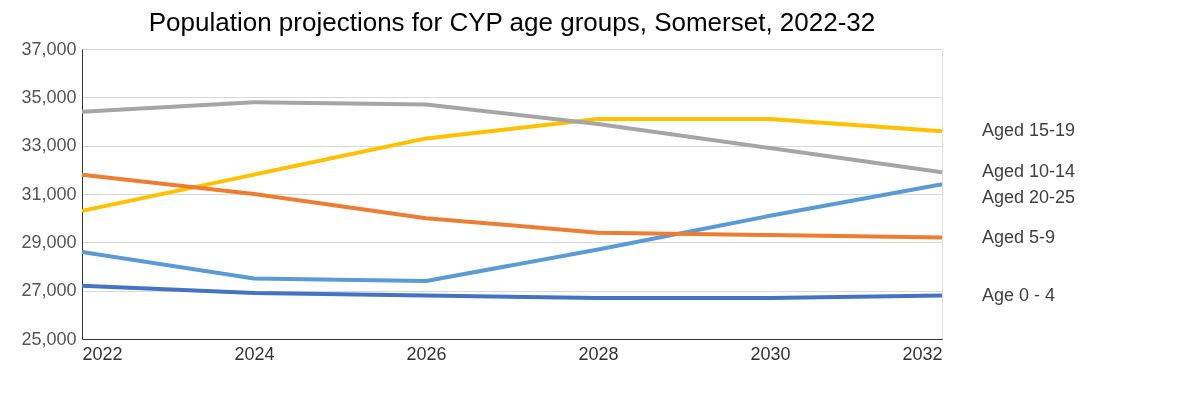 Image resolution: width=1204 pixels, height=416 pixels. I want to click on text: Aged 5-9, so click(1019, 236).